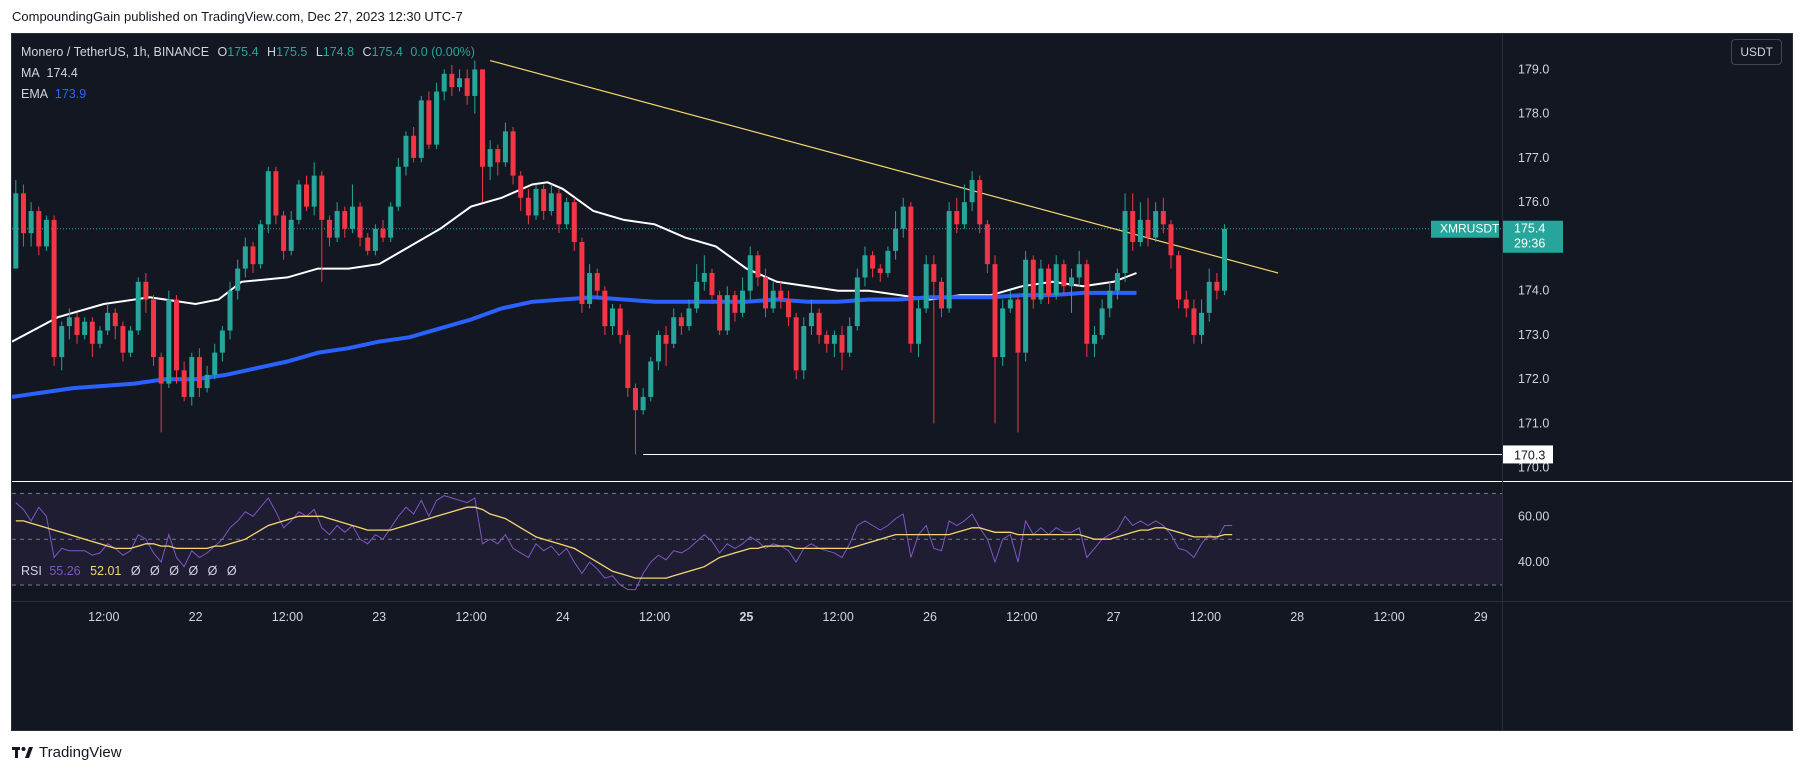 The width and height of the screenshot is (1805, 775). Describe the element at coordinates (1470, 229) in the screenshot. I see `symbol-tag: XMRUSDT` at that location.